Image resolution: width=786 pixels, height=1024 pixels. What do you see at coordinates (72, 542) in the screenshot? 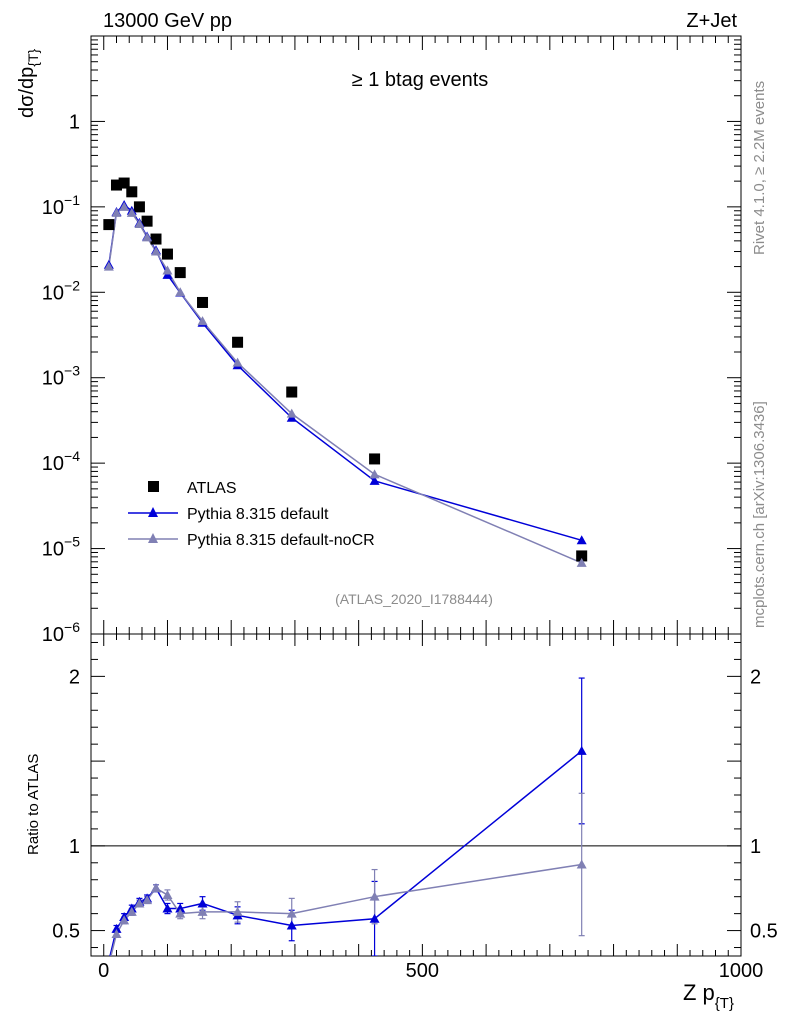
I see `y-tick-label-exponent: −5` at bounding box center [72, 542].